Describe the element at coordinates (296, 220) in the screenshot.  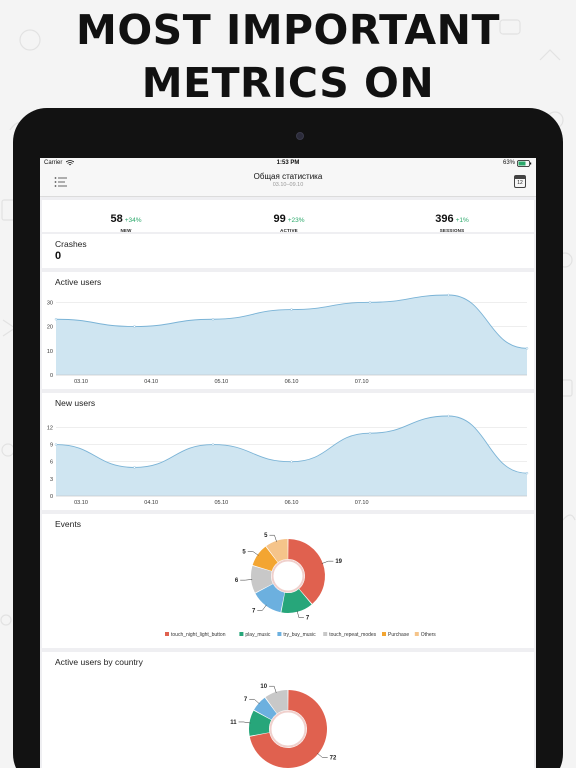
I see `kpi-delta: +23%` at that location.